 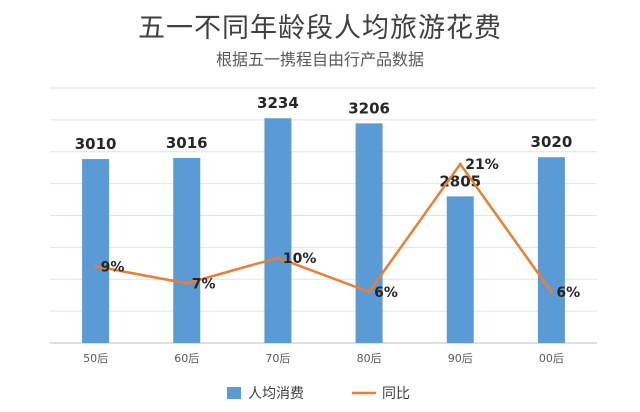 What do you see at coordinates (186, 358) in the screenshot?
I see `x-tick-label: 60后` at bounding box center [186, 358].